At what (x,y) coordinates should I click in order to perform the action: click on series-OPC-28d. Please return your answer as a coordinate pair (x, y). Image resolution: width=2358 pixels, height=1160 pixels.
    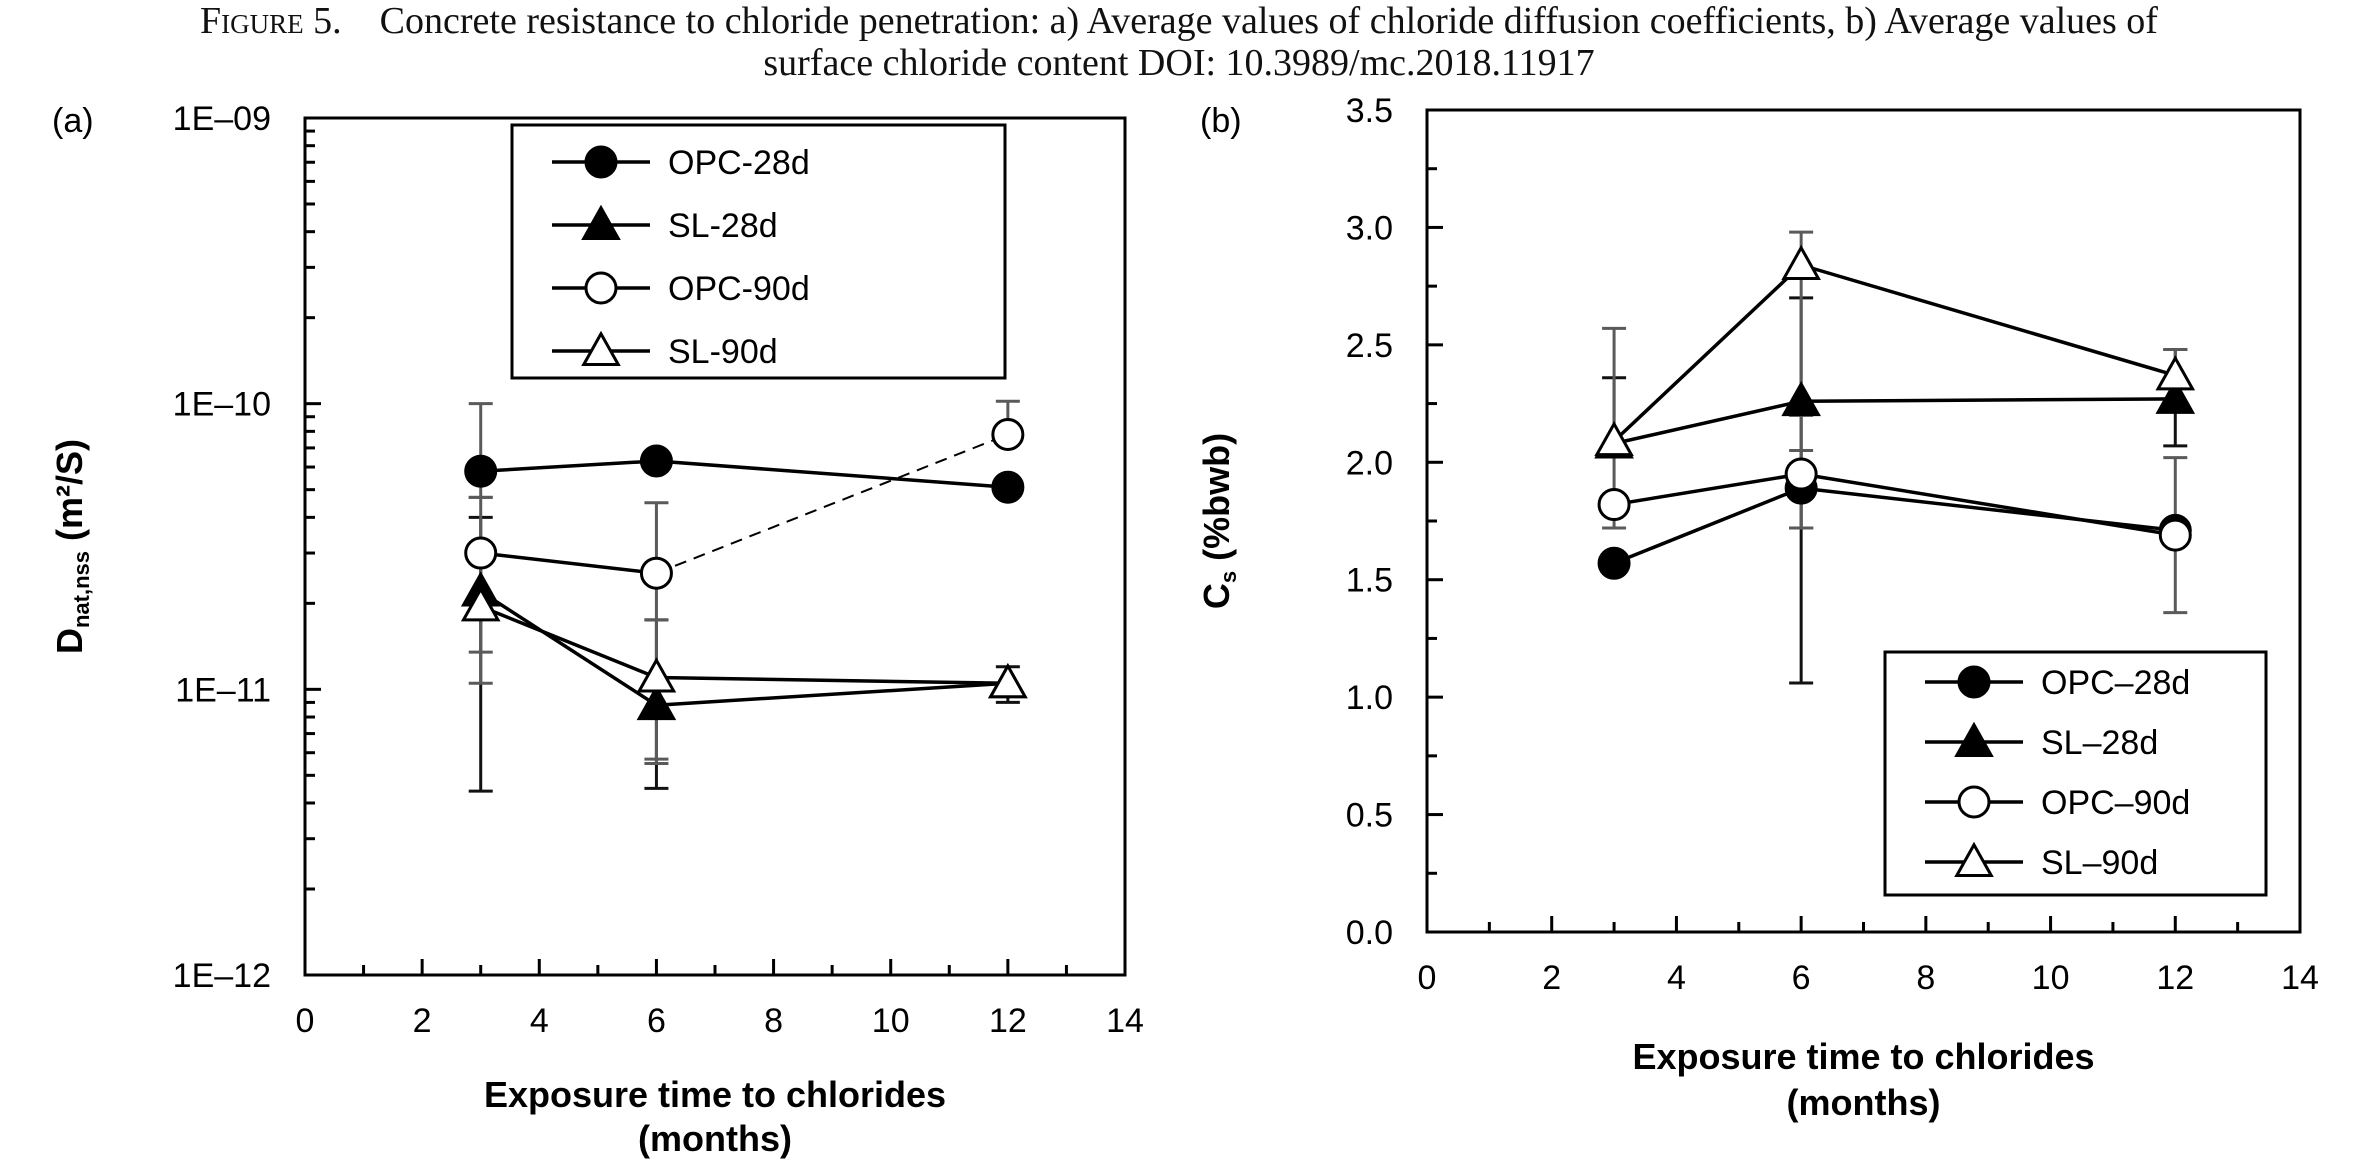
    Looking at the image, I should click on (744, 474).